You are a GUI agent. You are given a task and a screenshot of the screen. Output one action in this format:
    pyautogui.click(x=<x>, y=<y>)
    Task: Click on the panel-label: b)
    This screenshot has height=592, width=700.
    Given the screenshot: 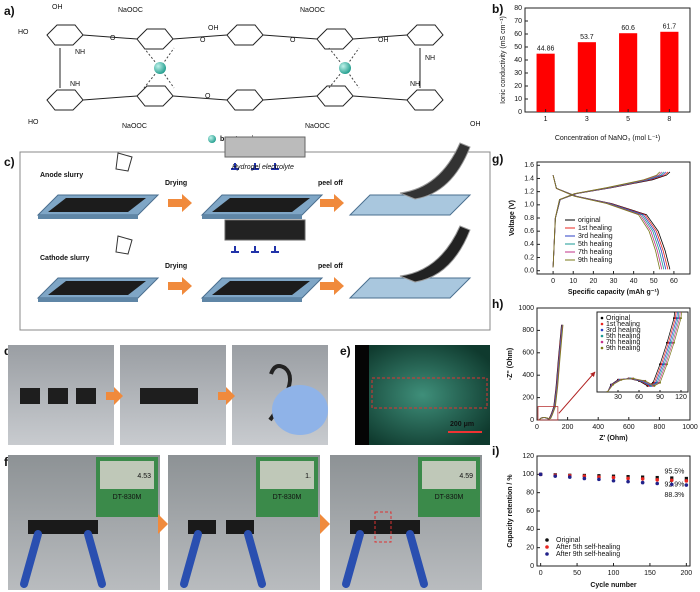 What is the action you would take?
    pyautogui.click(x=497, y=9)
    